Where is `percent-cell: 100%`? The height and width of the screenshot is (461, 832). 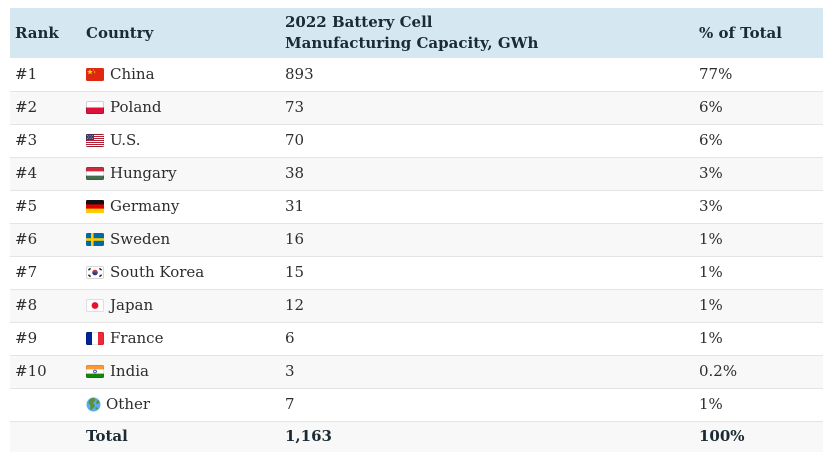 percent-cell: 100% is located at coordinates (722, 436).